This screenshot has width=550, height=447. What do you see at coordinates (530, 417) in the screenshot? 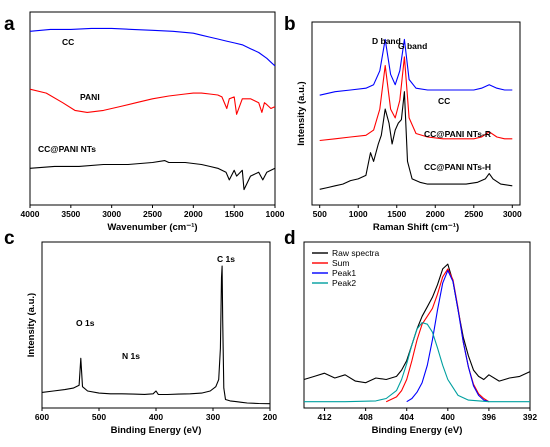
I see `x-tick-label: 392` at bounding box center [530, 417].